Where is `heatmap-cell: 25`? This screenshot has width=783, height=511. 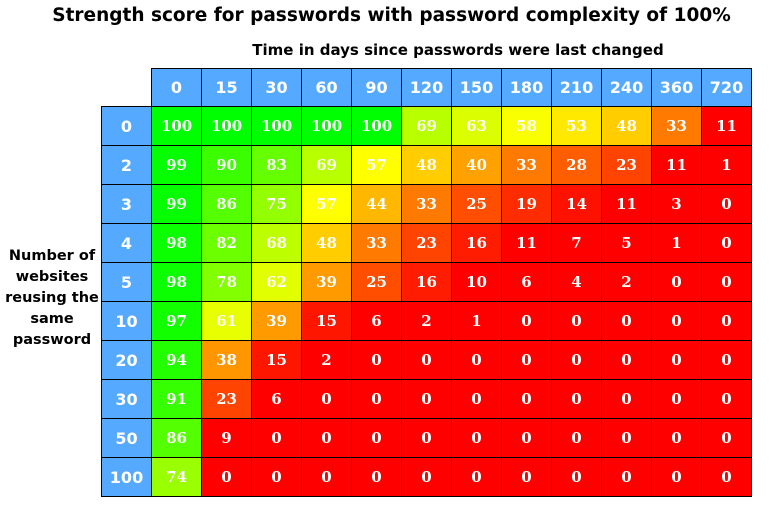 heatmap-cell: 25 is located at coordinates (376, 282).